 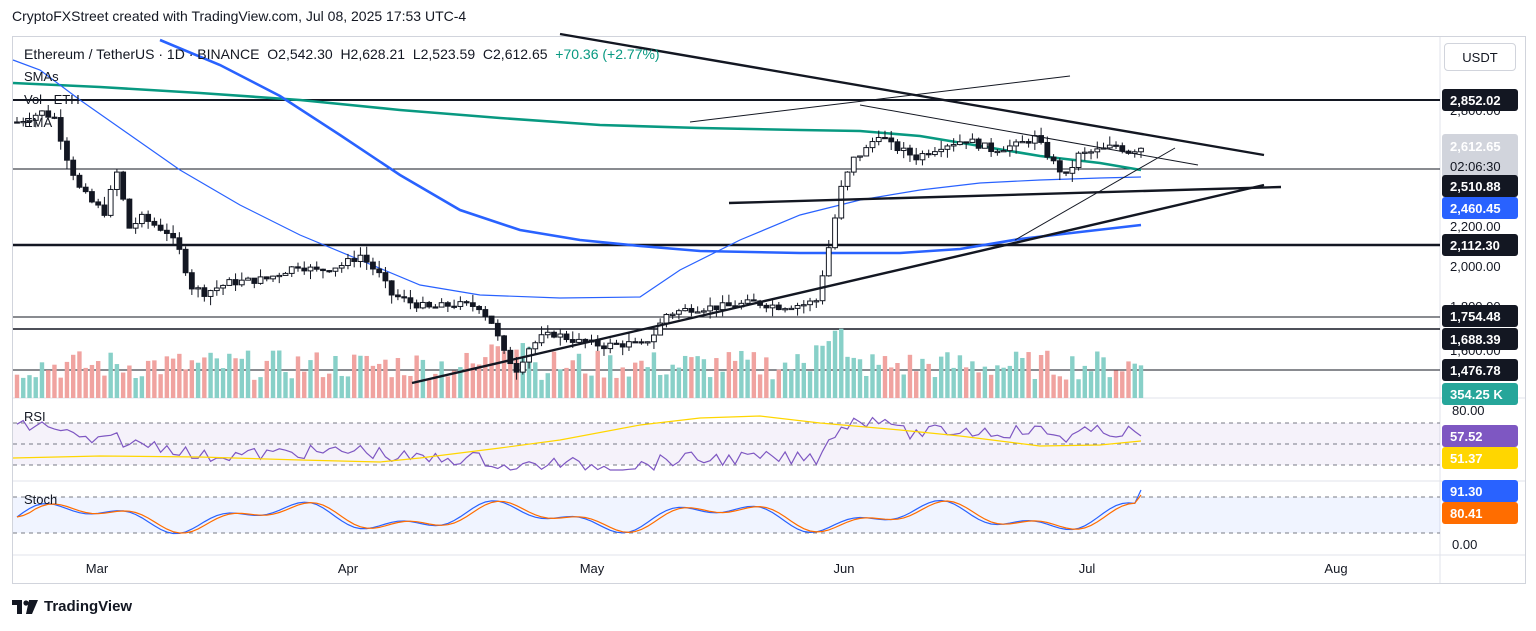 I want to click on price-axis-tick: 2,000.00, so click(x=1475, y=266).